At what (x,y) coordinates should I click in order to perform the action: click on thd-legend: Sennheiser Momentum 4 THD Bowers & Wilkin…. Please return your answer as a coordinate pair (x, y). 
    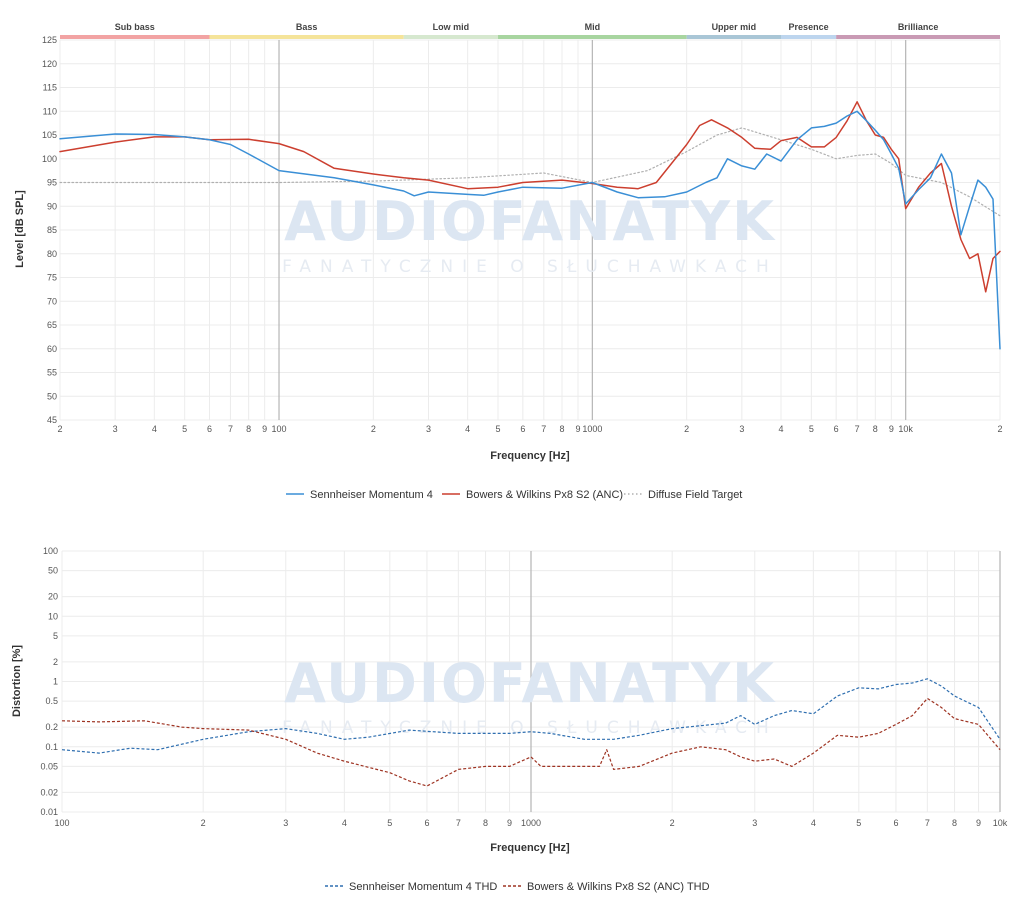
    Looking at the image, I should click on (517, 887).